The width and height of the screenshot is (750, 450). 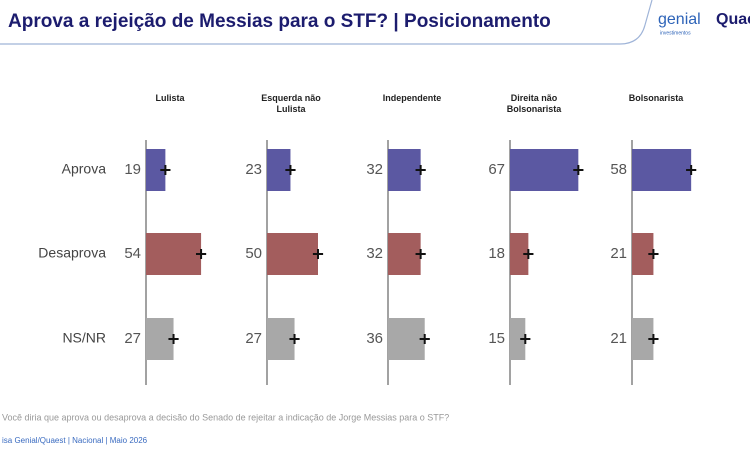 What do you see at coordinates (496, 338) in the screenshot?
I see `value-label: 15` at bounding box center [496, 338].